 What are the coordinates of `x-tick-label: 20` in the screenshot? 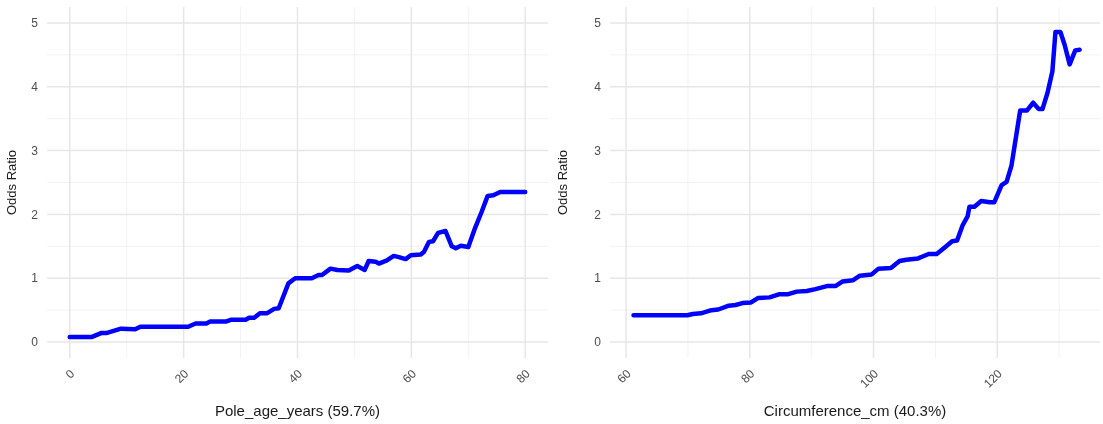 It's located at (181, 376).